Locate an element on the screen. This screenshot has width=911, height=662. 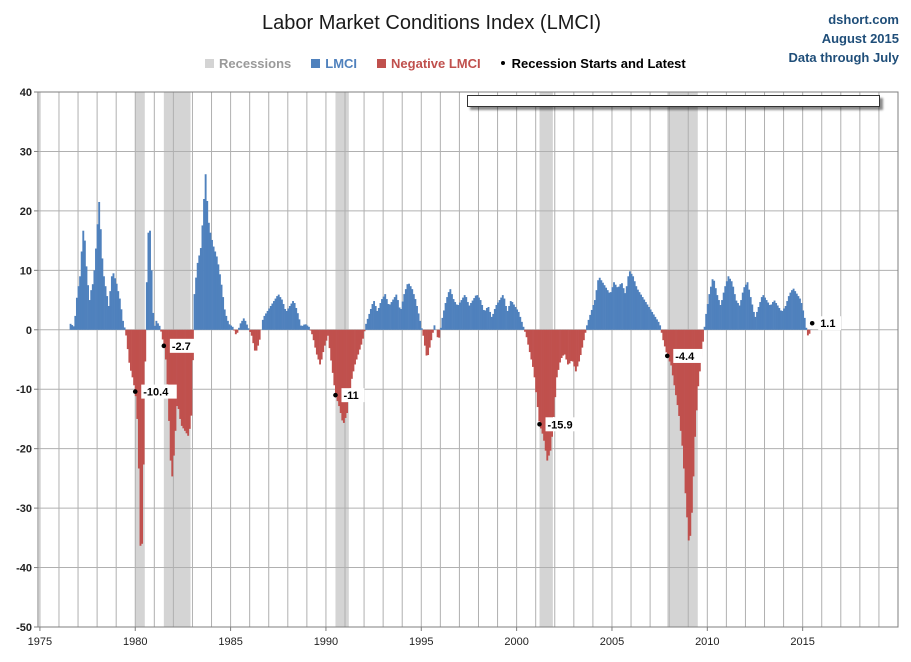
point-label-background is located at coordinates (688, 355).